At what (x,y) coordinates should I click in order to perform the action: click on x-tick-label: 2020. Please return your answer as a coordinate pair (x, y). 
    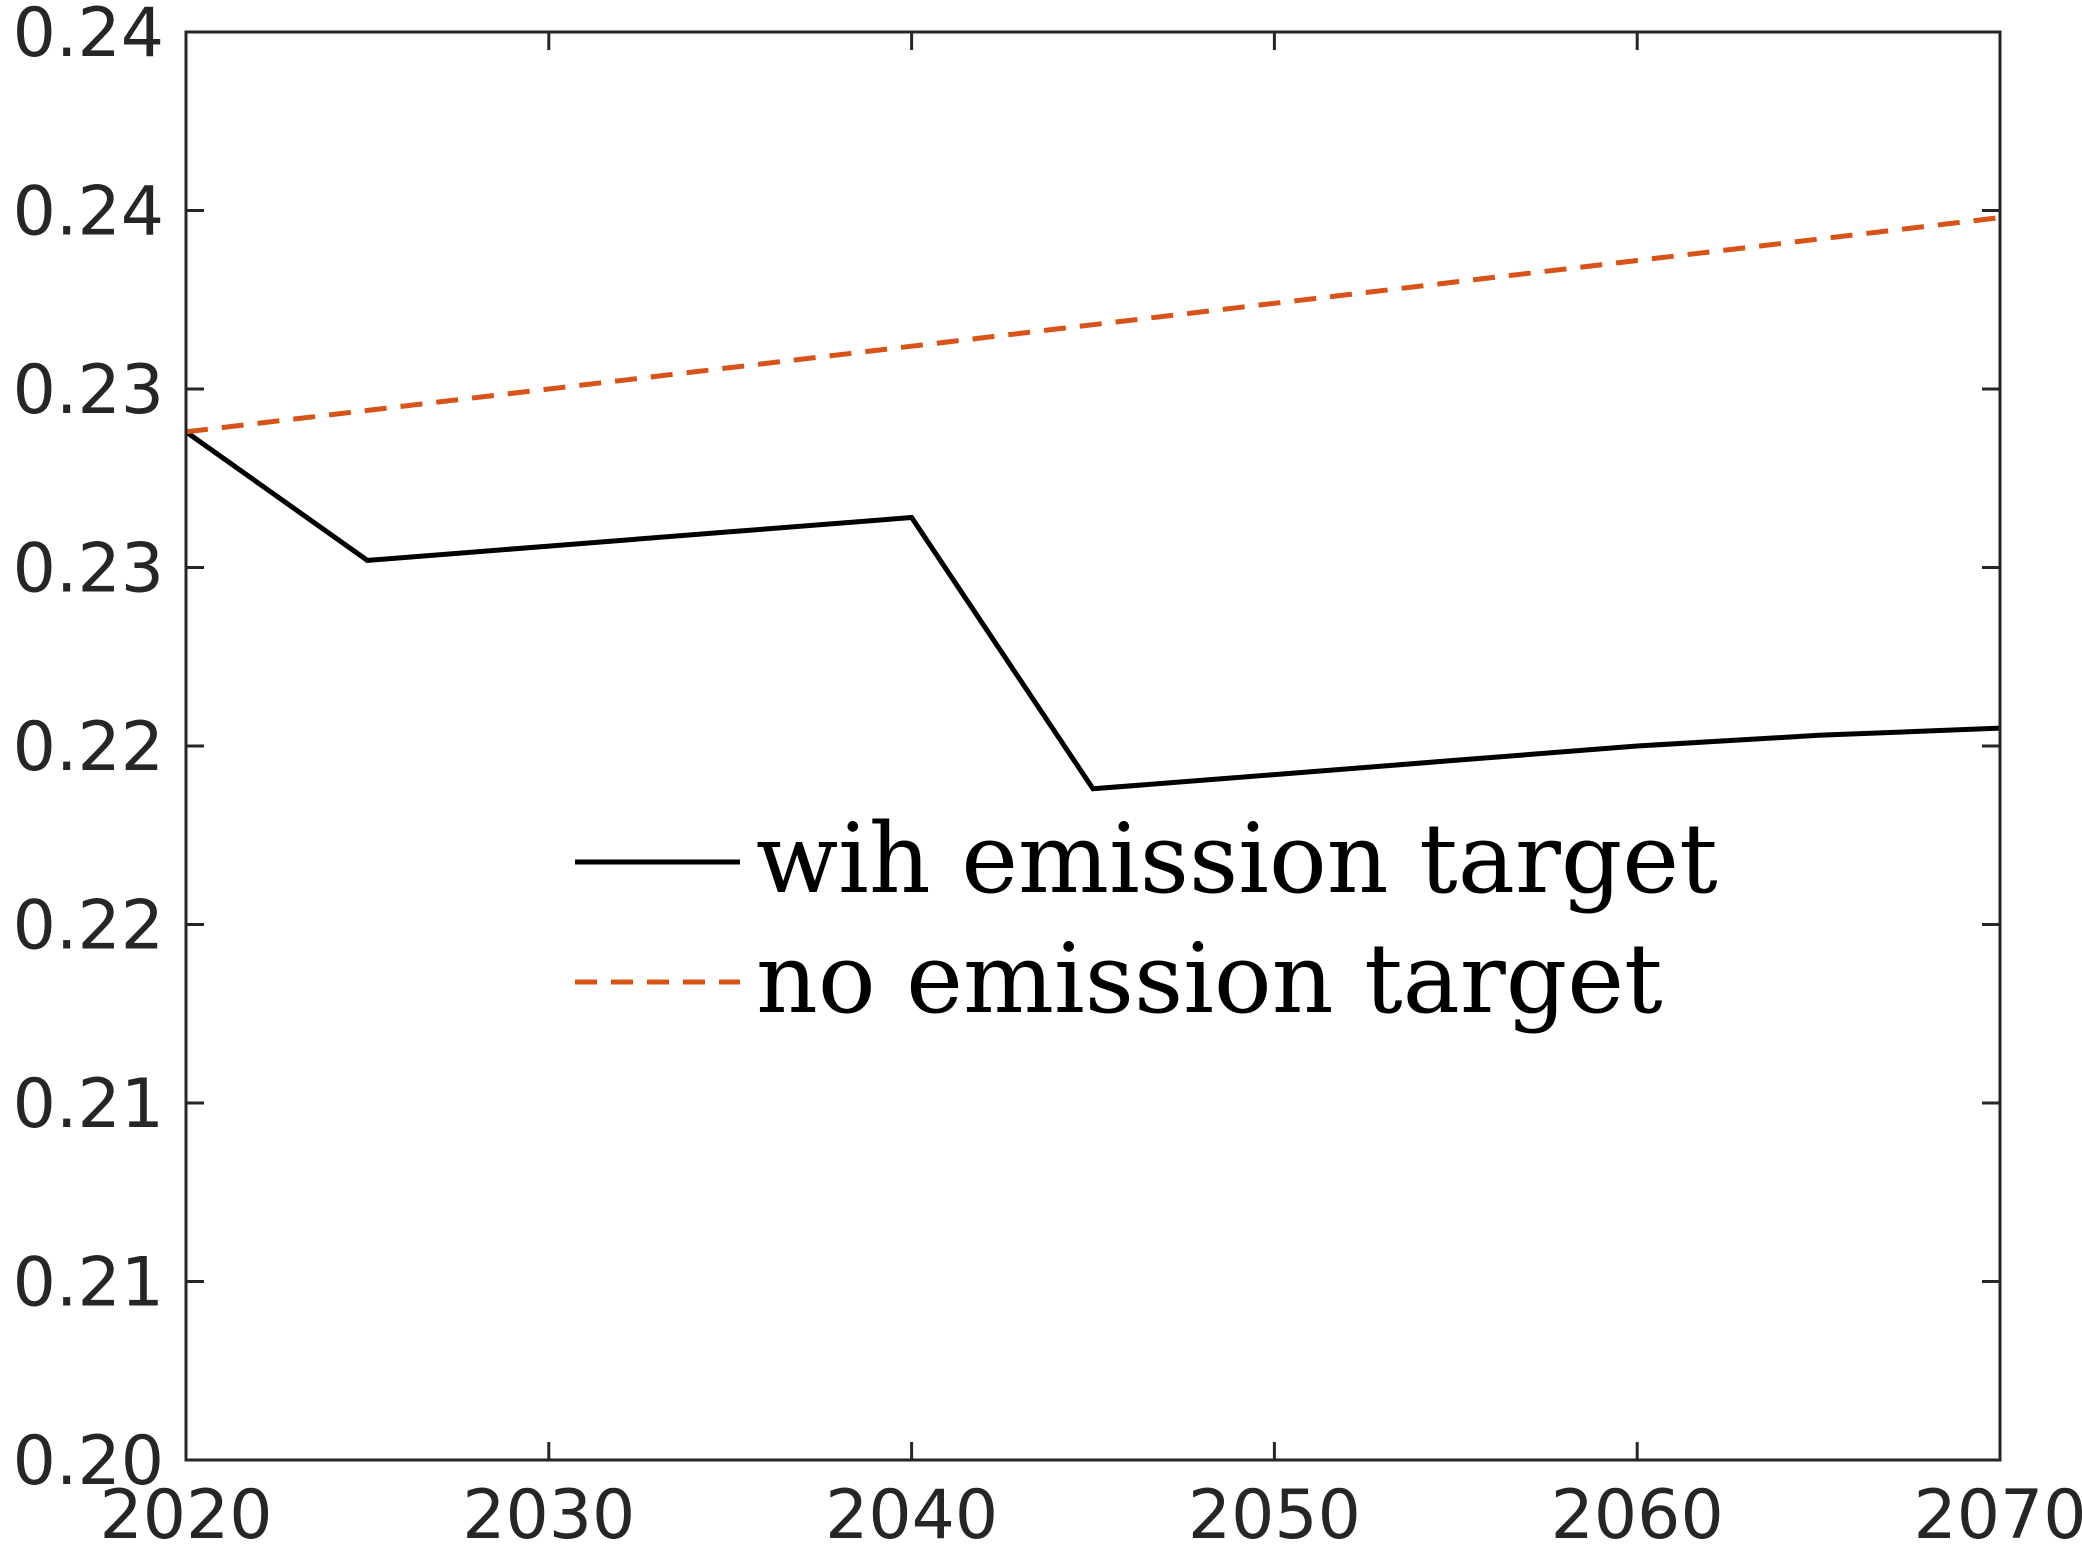
    Looking at the image, I should click on (185, 1515).